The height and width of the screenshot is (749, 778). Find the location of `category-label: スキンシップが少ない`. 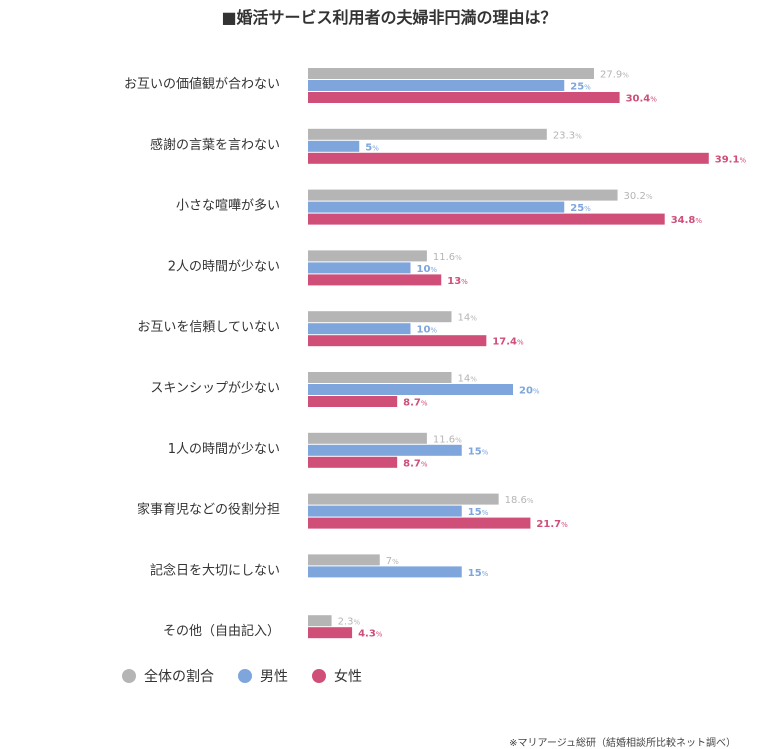

category-label: スキンシップが少ない is located at coordinates (215, 388).